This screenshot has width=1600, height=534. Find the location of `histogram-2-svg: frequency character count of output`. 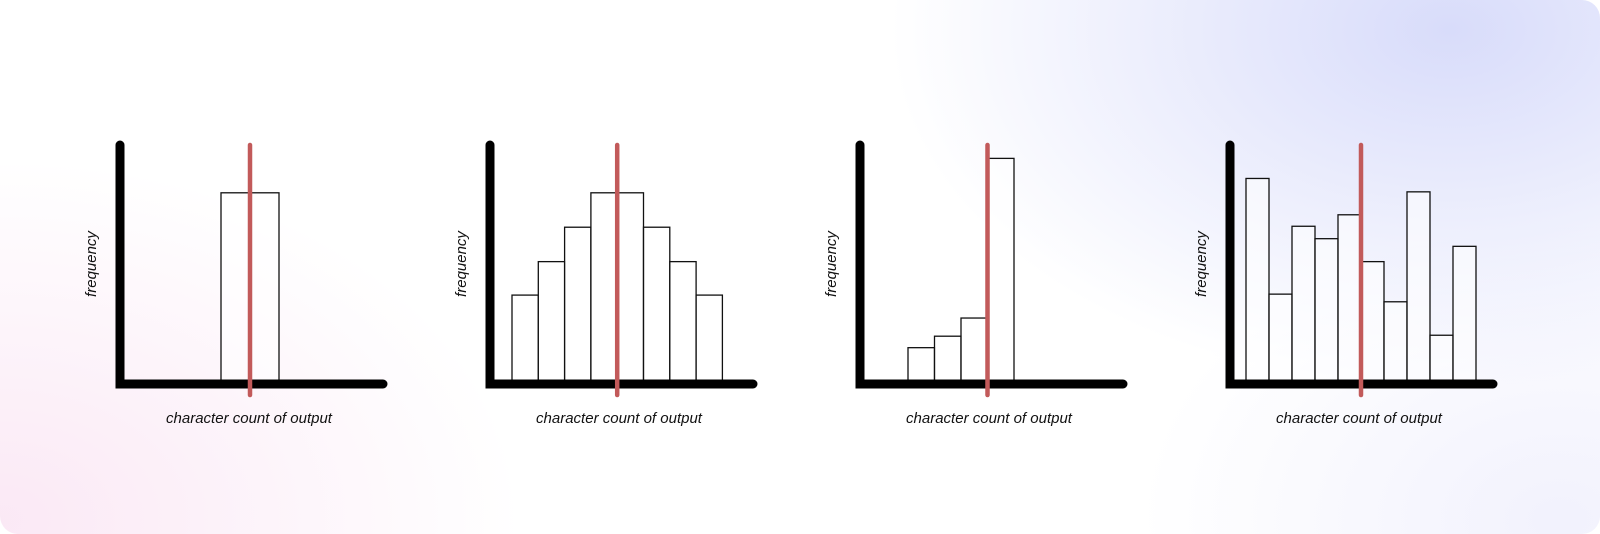

histogram-2-svg: frequency character count of output is located at coordinates (605, 283).